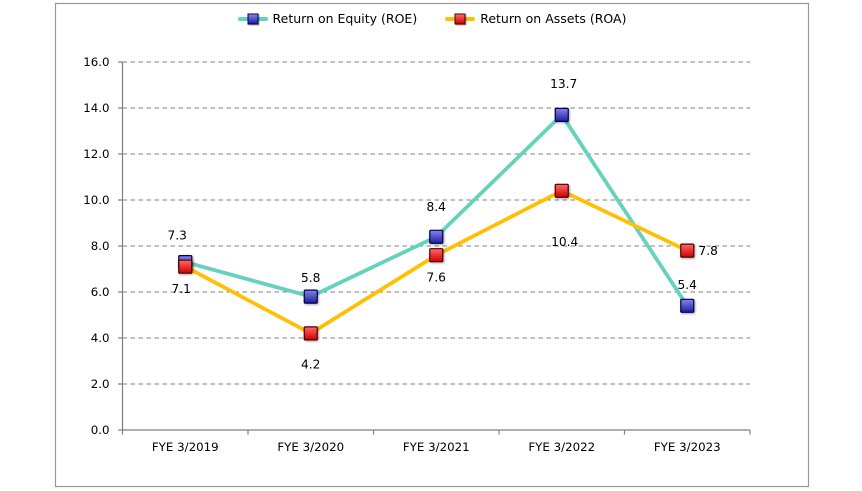 Image resolution: width=862 pixels, height=491 pixels. Describe the element at coordinates (436, 277) in the screenshot. I see `data-label: 7.6` at that location.